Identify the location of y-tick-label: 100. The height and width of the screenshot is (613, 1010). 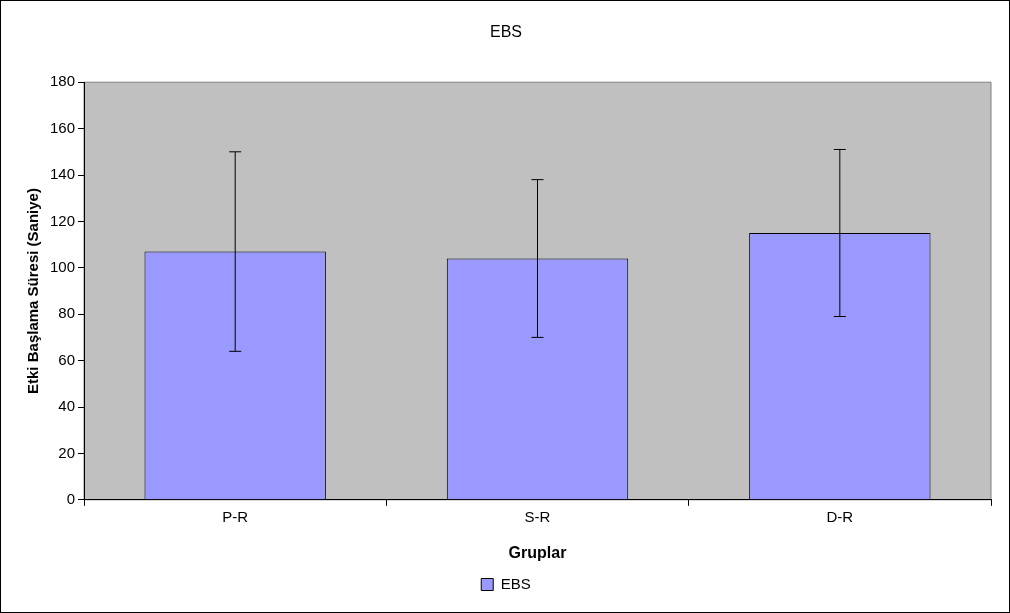
(63, 266).